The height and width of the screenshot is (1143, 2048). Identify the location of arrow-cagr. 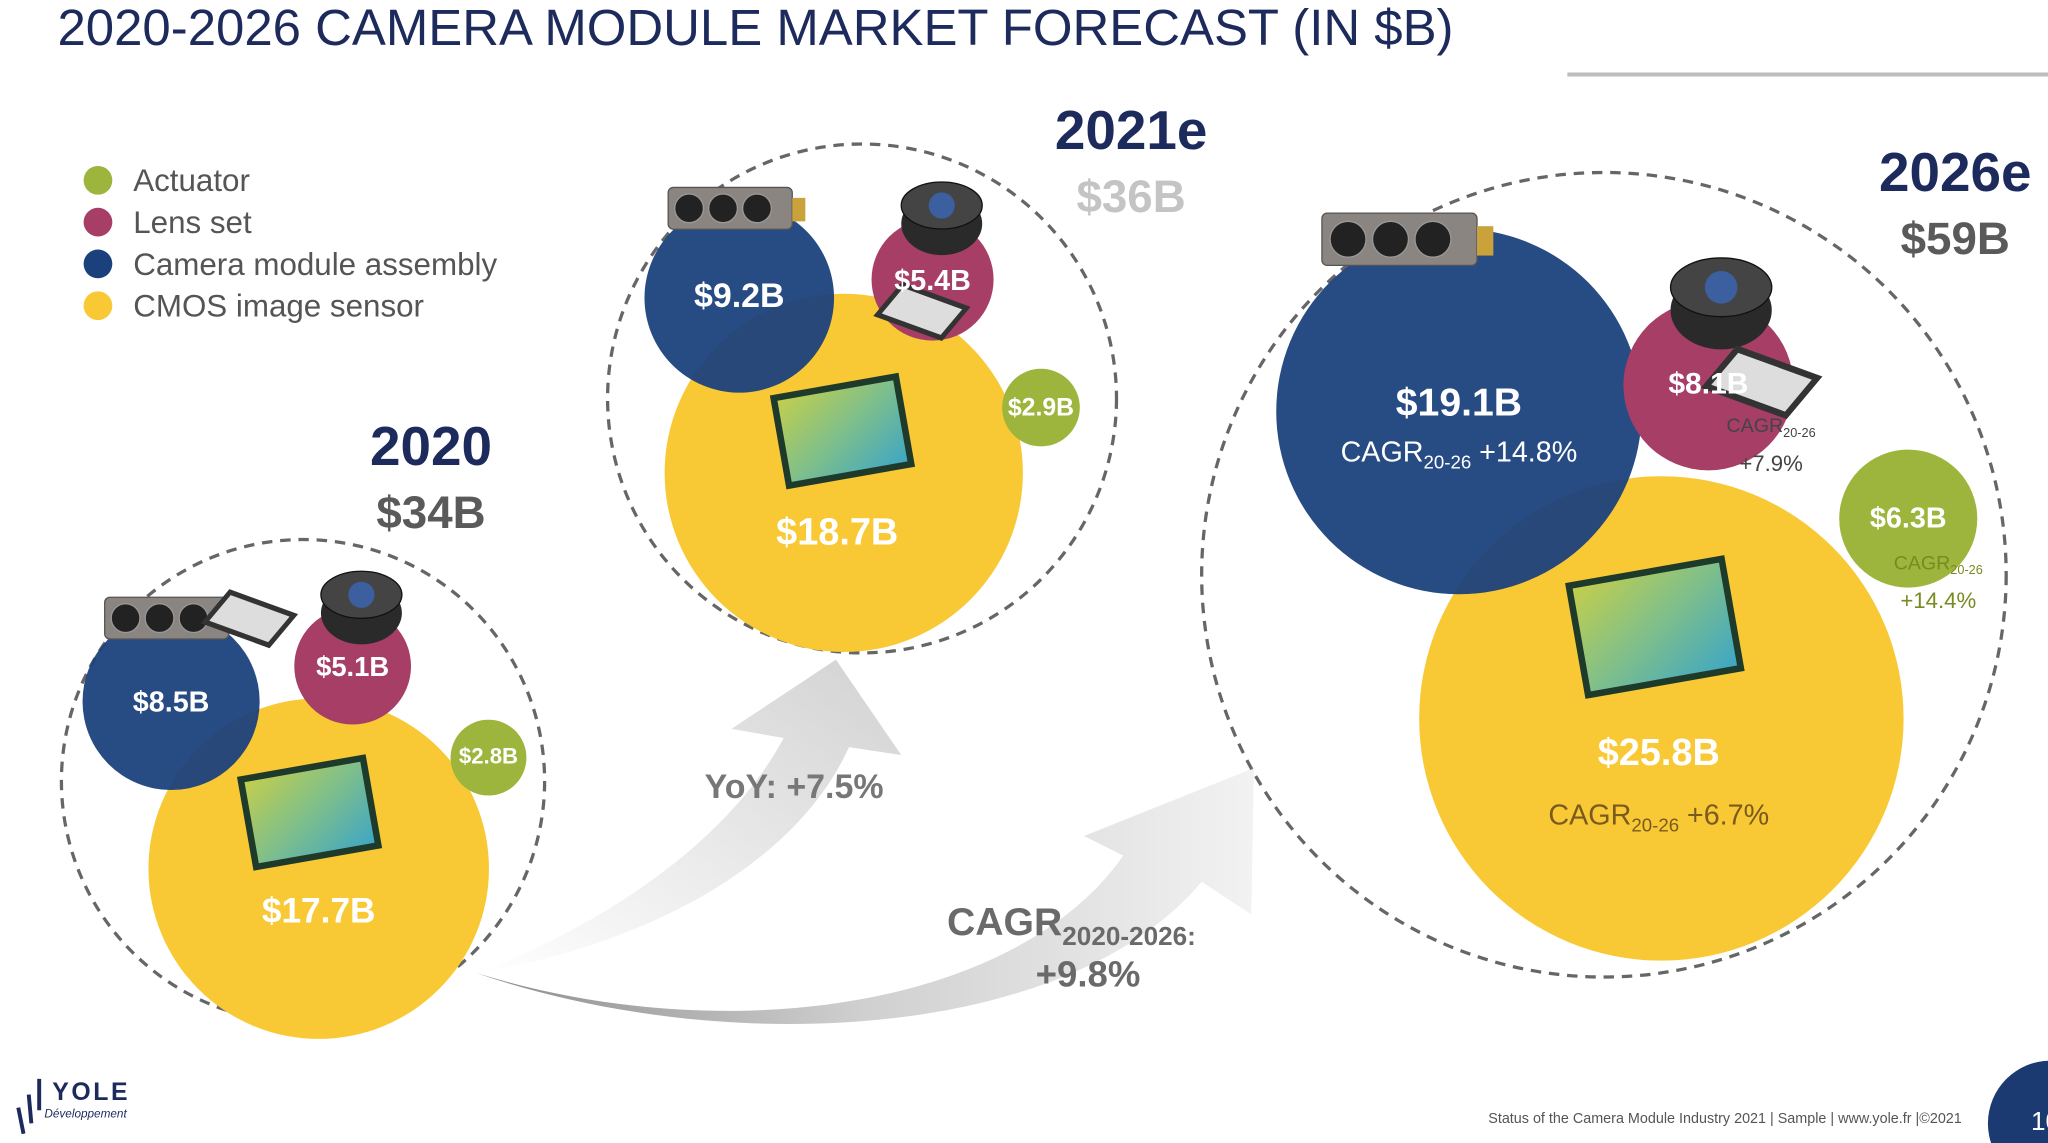
(865, 896).